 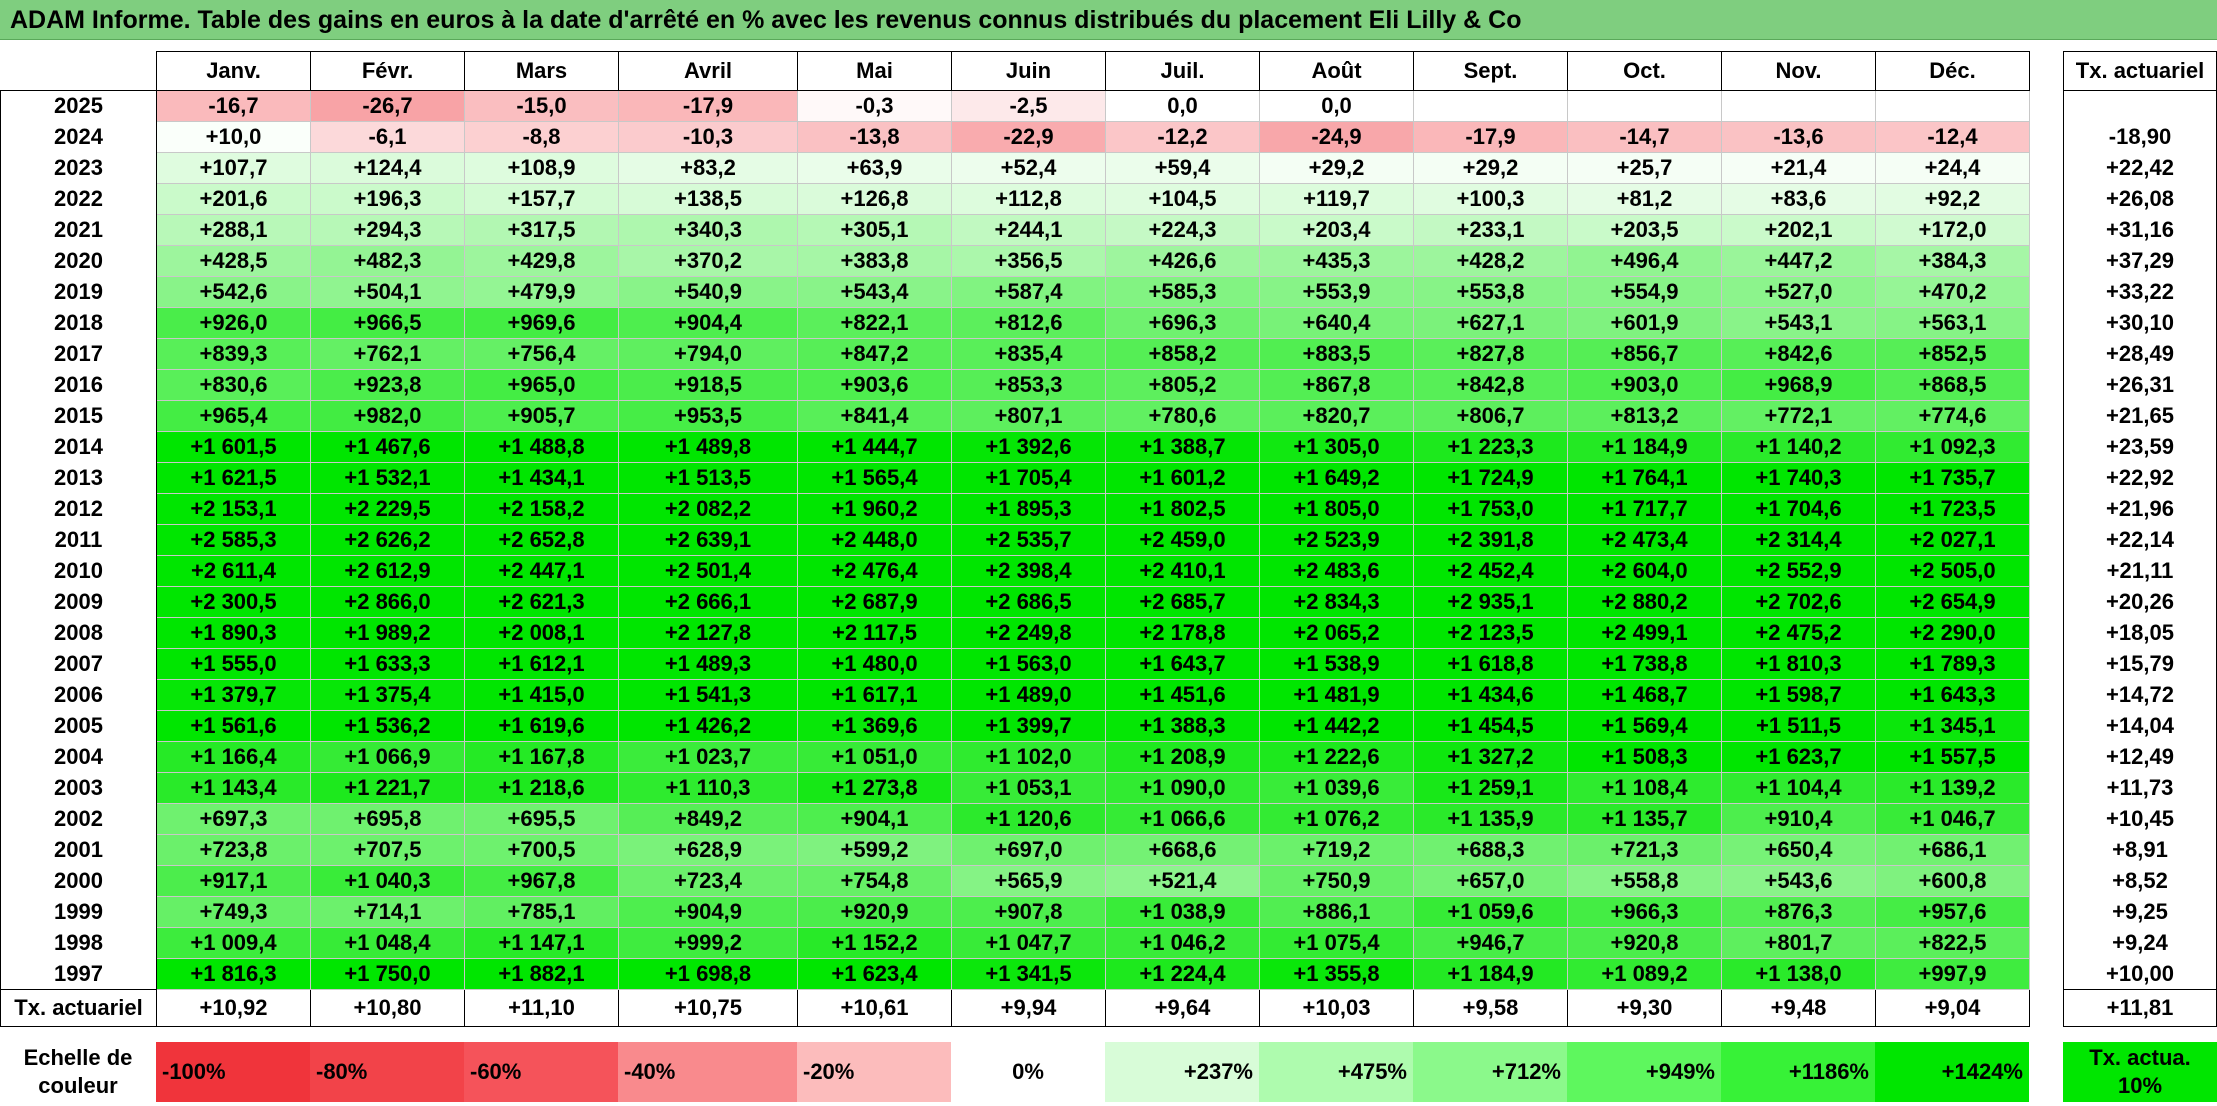 I want to click on value-cell: +63,9, so click(x=874, y=168).